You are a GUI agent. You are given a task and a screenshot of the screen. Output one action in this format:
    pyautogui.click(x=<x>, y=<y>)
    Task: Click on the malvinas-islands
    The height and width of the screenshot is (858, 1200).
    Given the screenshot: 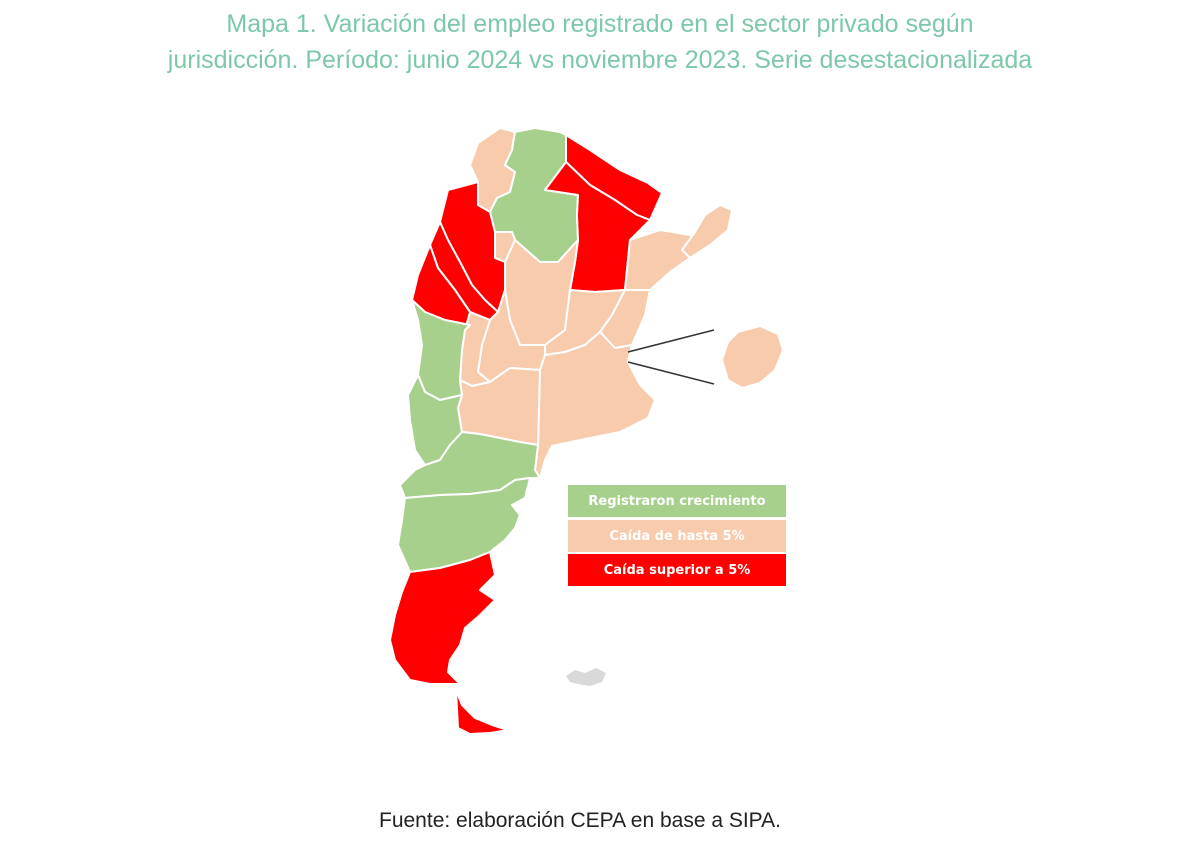 What is the action you would take?
    pyautogui.click(x=586, y=677)
    